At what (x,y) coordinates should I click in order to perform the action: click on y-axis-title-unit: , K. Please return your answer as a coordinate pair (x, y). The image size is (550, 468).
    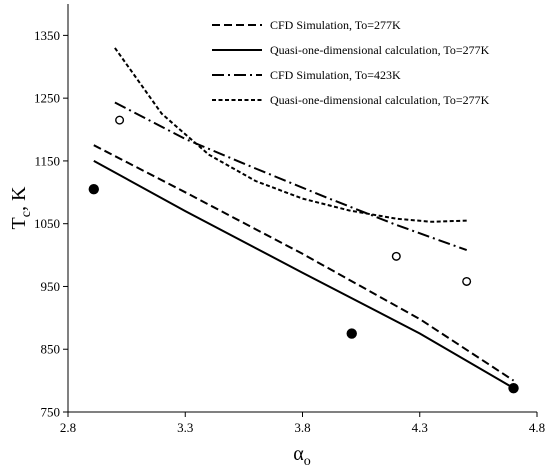
    Looking at the image, I should click on (19, 198).